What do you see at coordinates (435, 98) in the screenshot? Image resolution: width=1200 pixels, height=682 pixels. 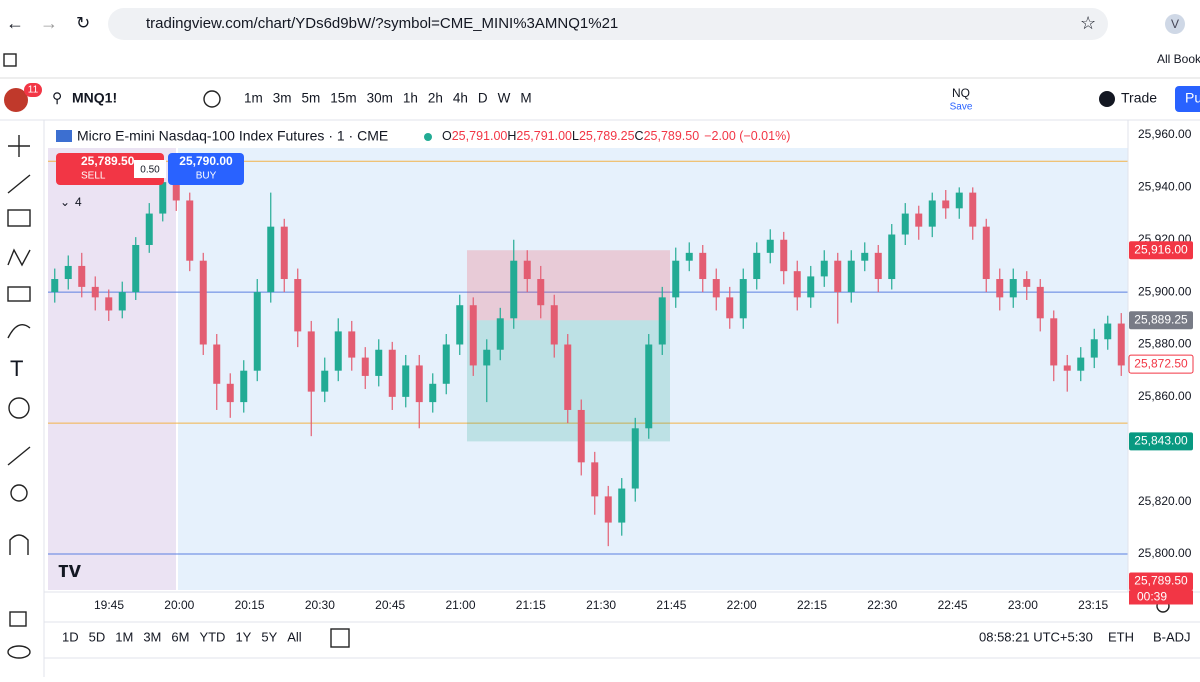 I see `interval: 2h` at bounding box center [435, 98].